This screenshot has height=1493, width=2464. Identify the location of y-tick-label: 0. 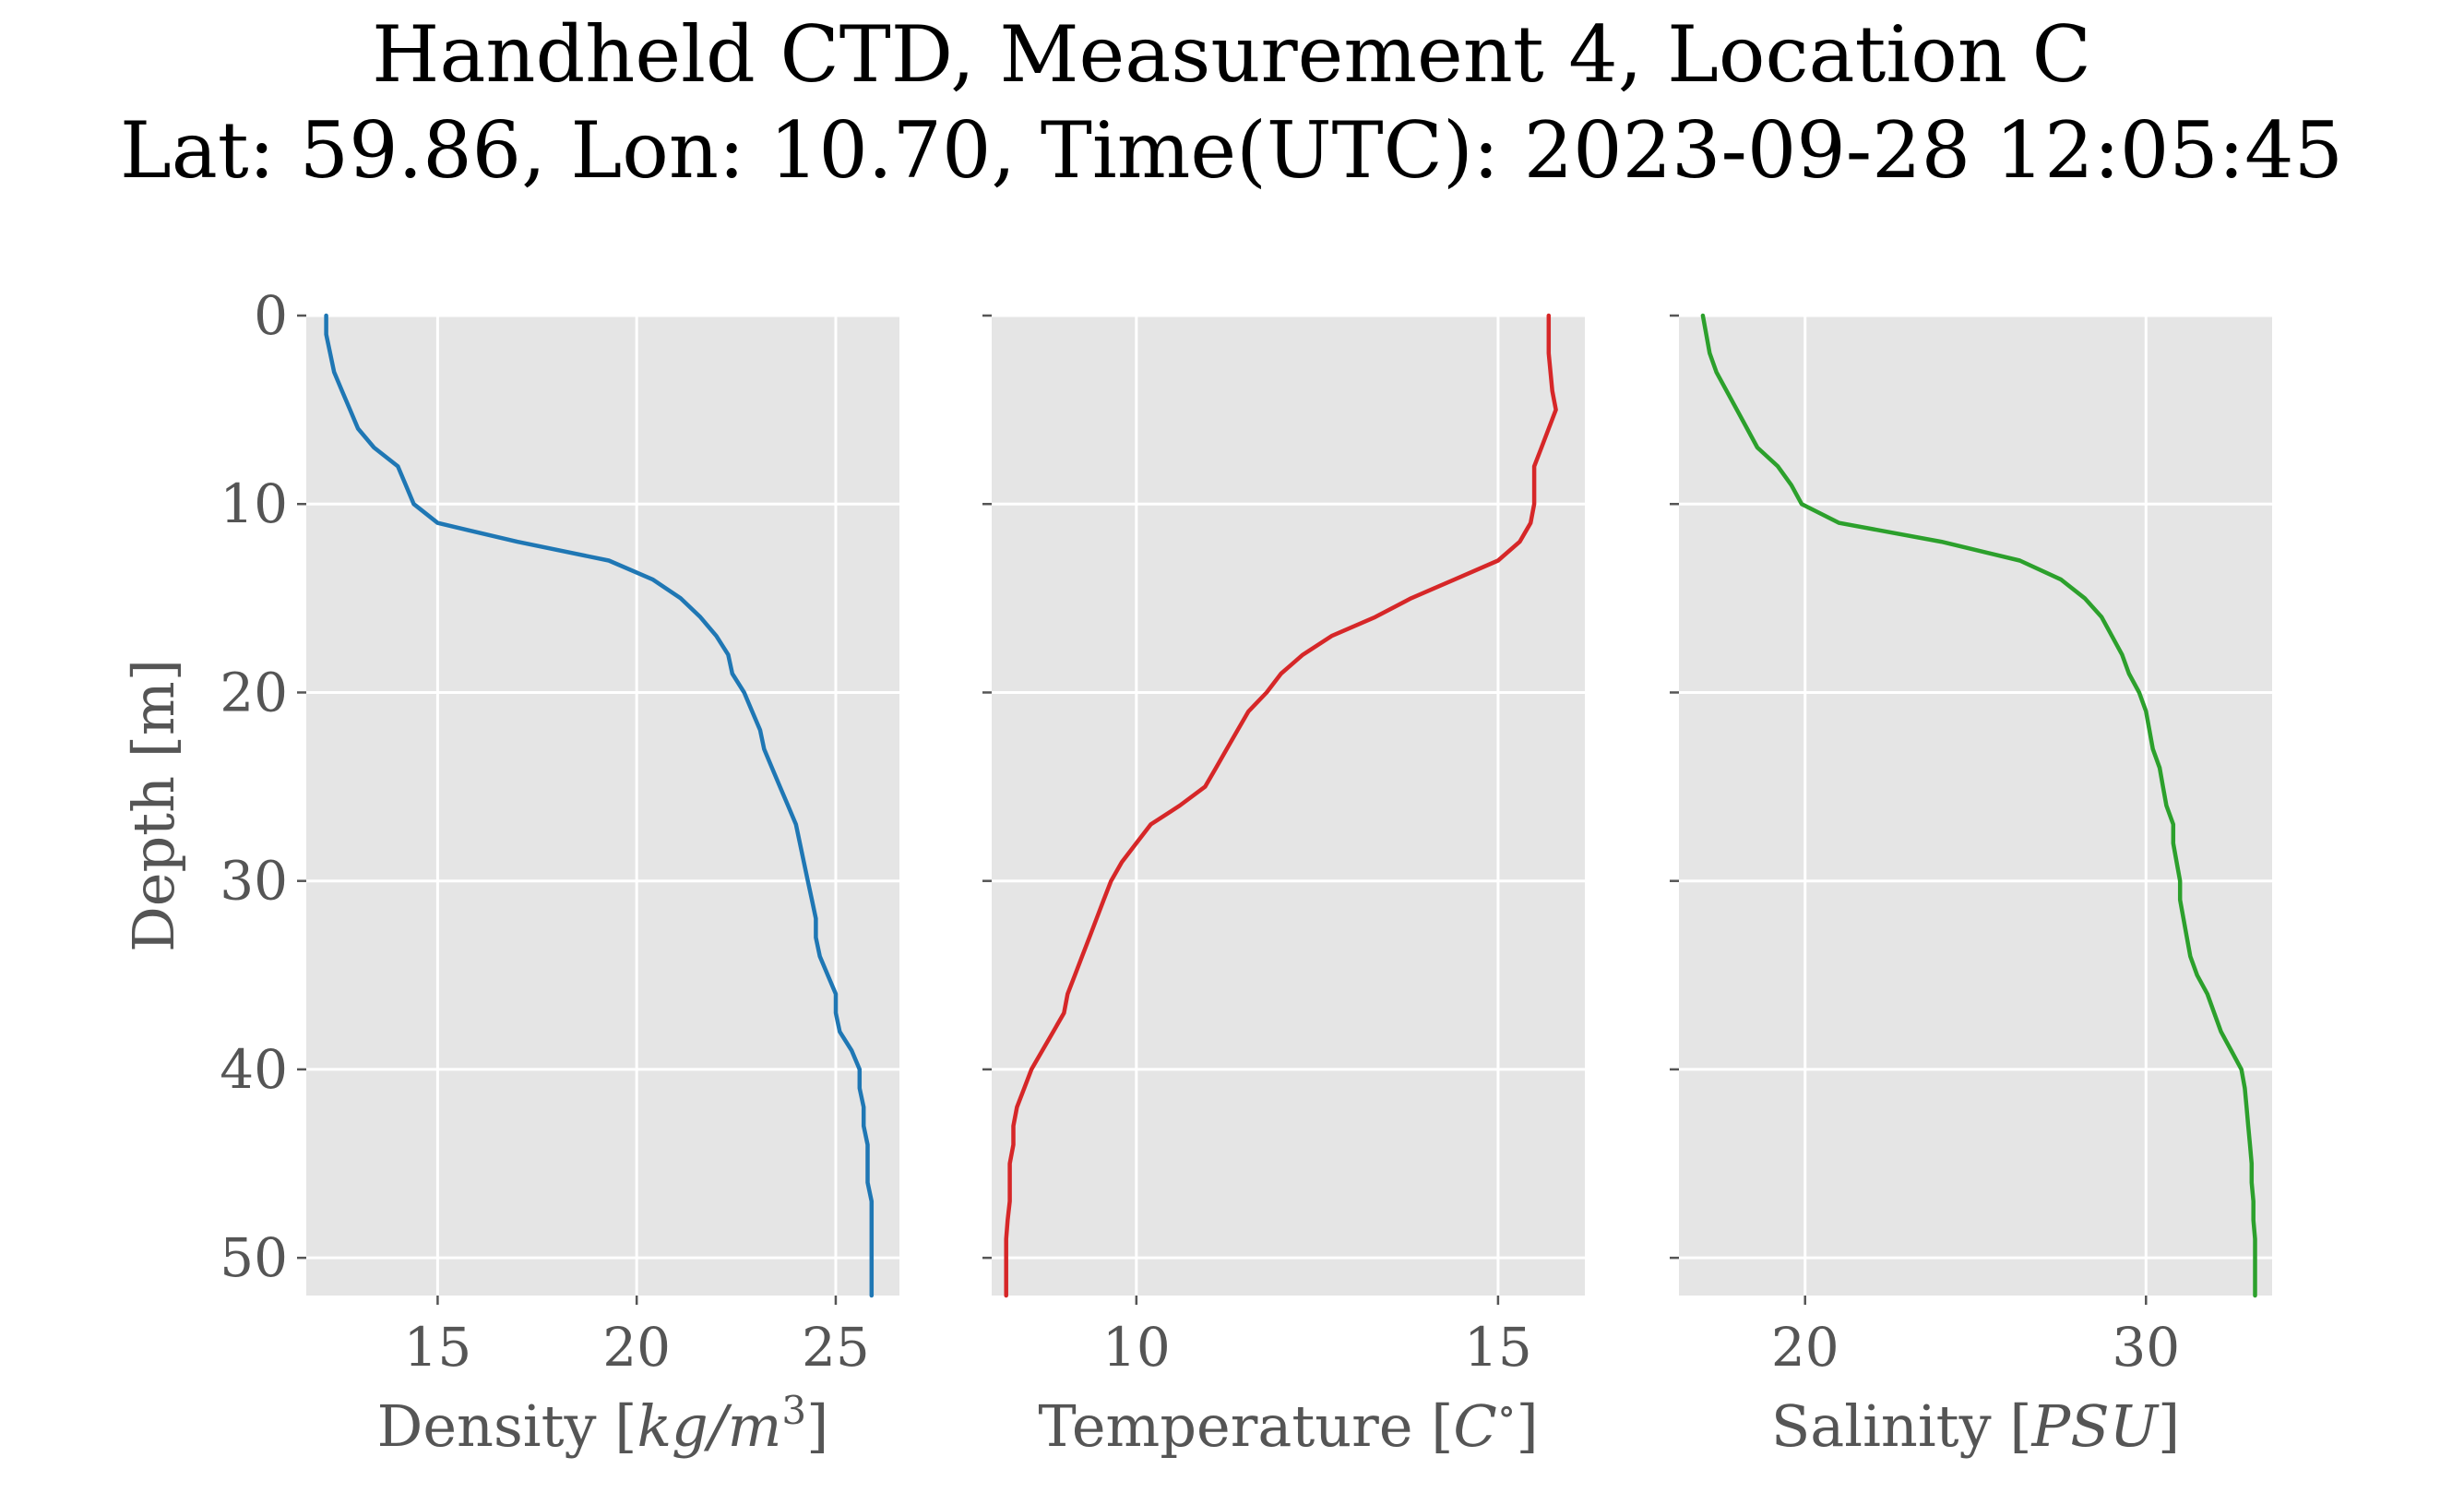
(271, 315).